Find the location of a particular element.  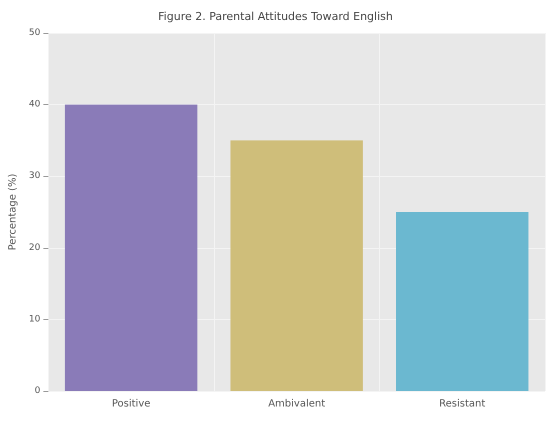

y-tick-label: 30 is located at coordinates (34, 176).